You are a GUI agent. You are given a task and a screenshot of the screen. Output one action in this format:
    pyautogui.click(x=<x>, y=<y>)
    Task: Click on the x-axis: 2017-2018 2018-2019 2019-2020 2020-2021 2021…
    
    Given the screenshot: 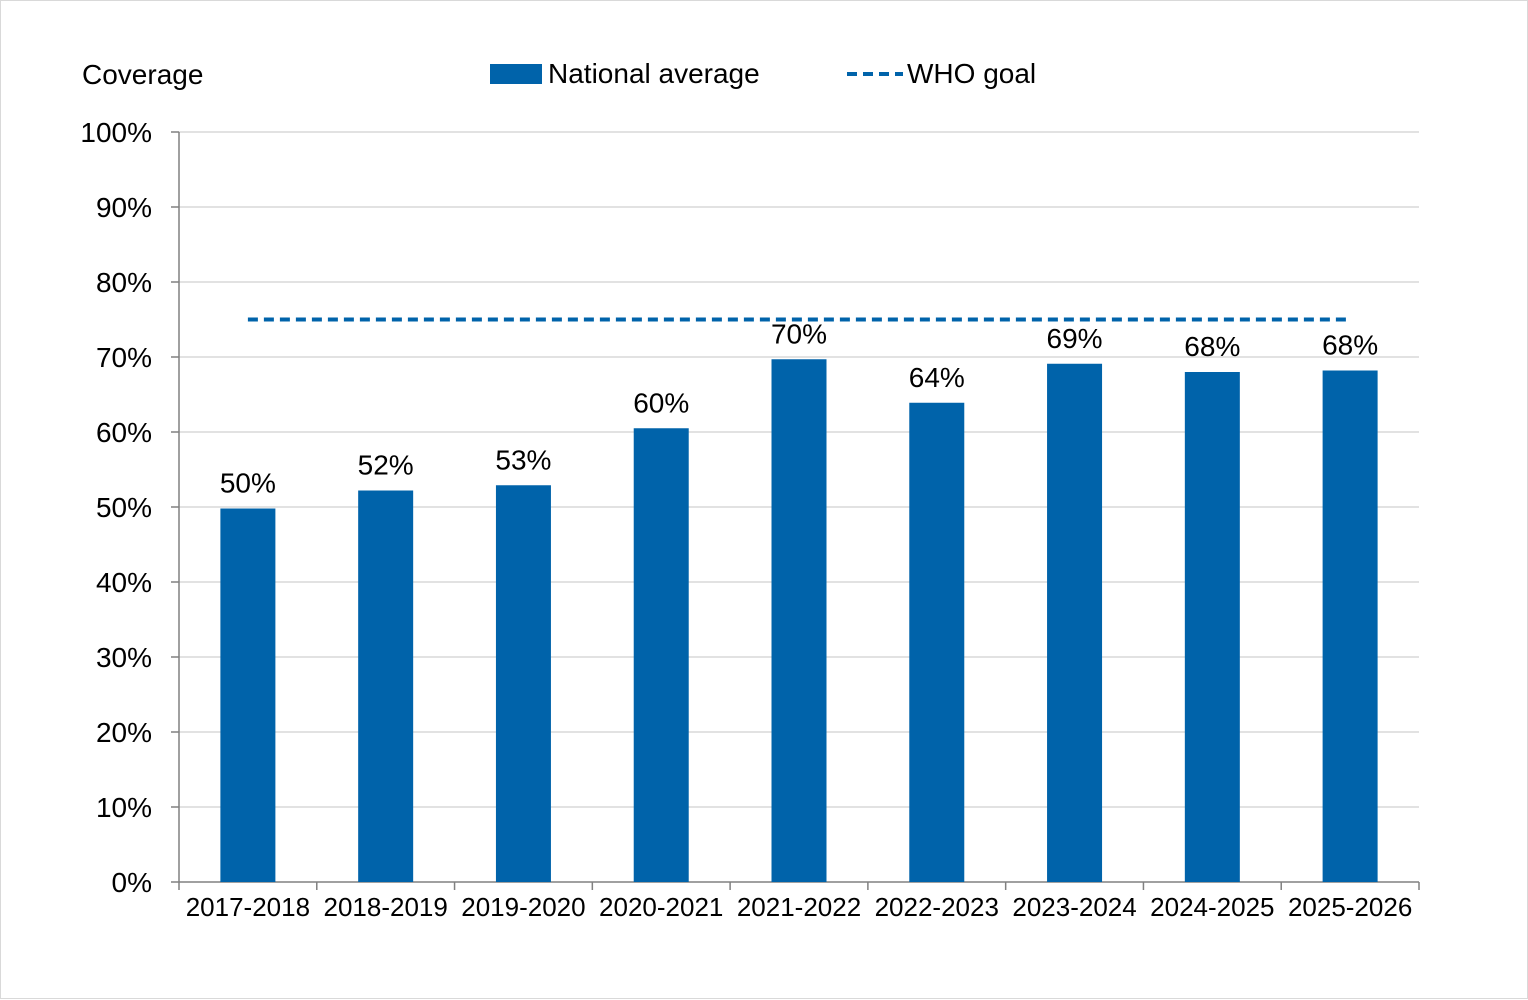 What is the action you would take?
    pyautogui.click(x=799, y=901)
    